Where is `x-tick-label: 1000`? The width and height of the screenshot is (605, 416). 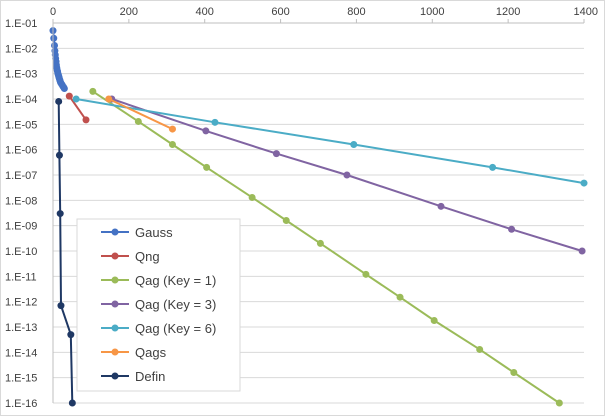
x-tick-label: 1000 is located at coordinates (432, 12).